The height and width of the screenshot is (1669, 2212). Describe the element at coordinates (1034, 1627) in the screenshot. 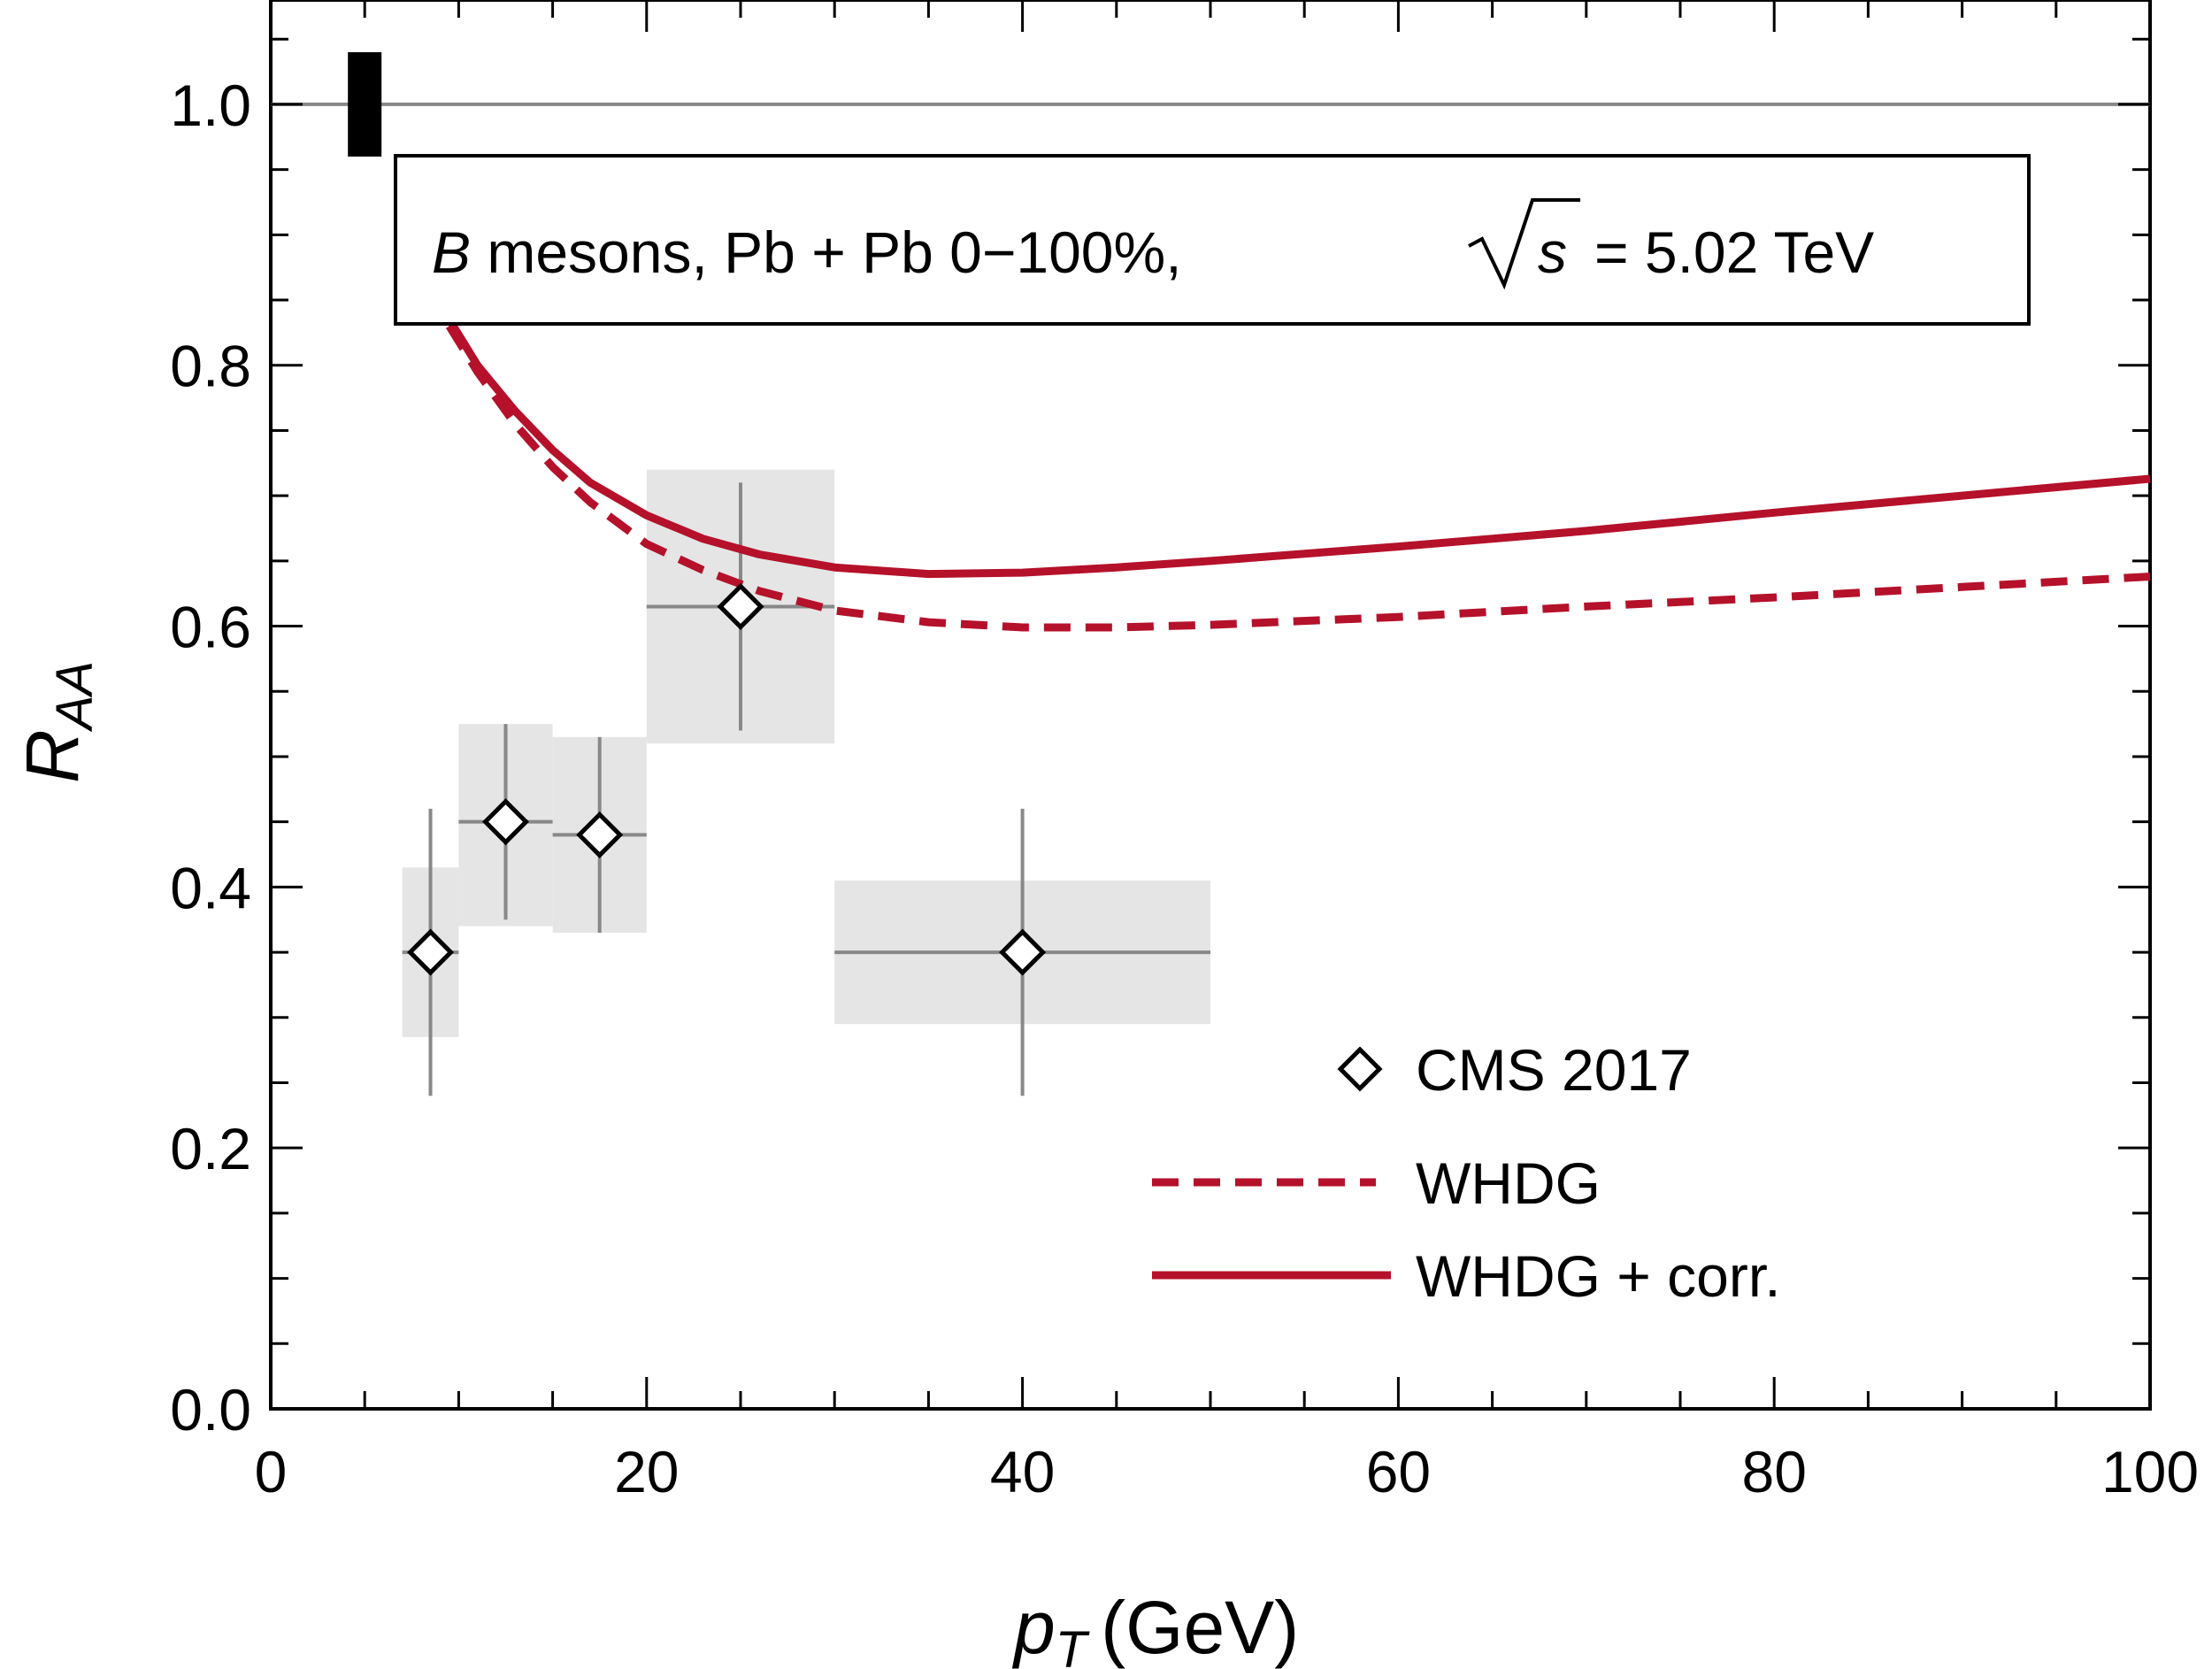

I see `x-axis-title-main: p` at that location.